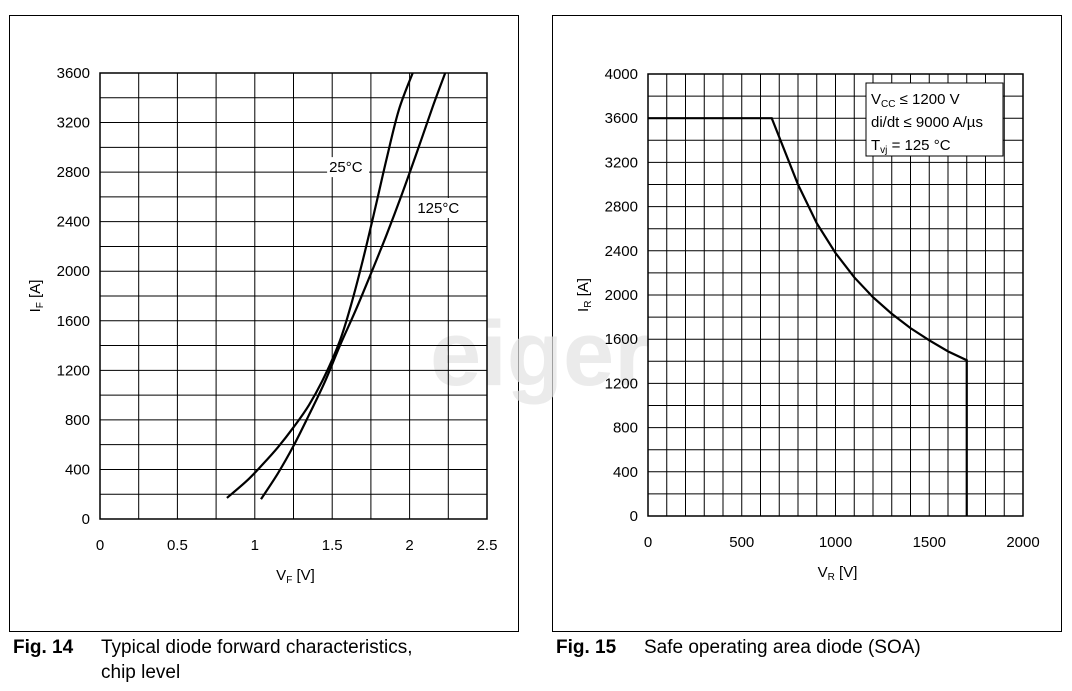 The image size is (1072, 691). What do you see at coordinates (782, 647) in the screenshot?
I see `fig15-caption-line1: Safe operating area diode (SOA)` at bounding box center [782, 647].